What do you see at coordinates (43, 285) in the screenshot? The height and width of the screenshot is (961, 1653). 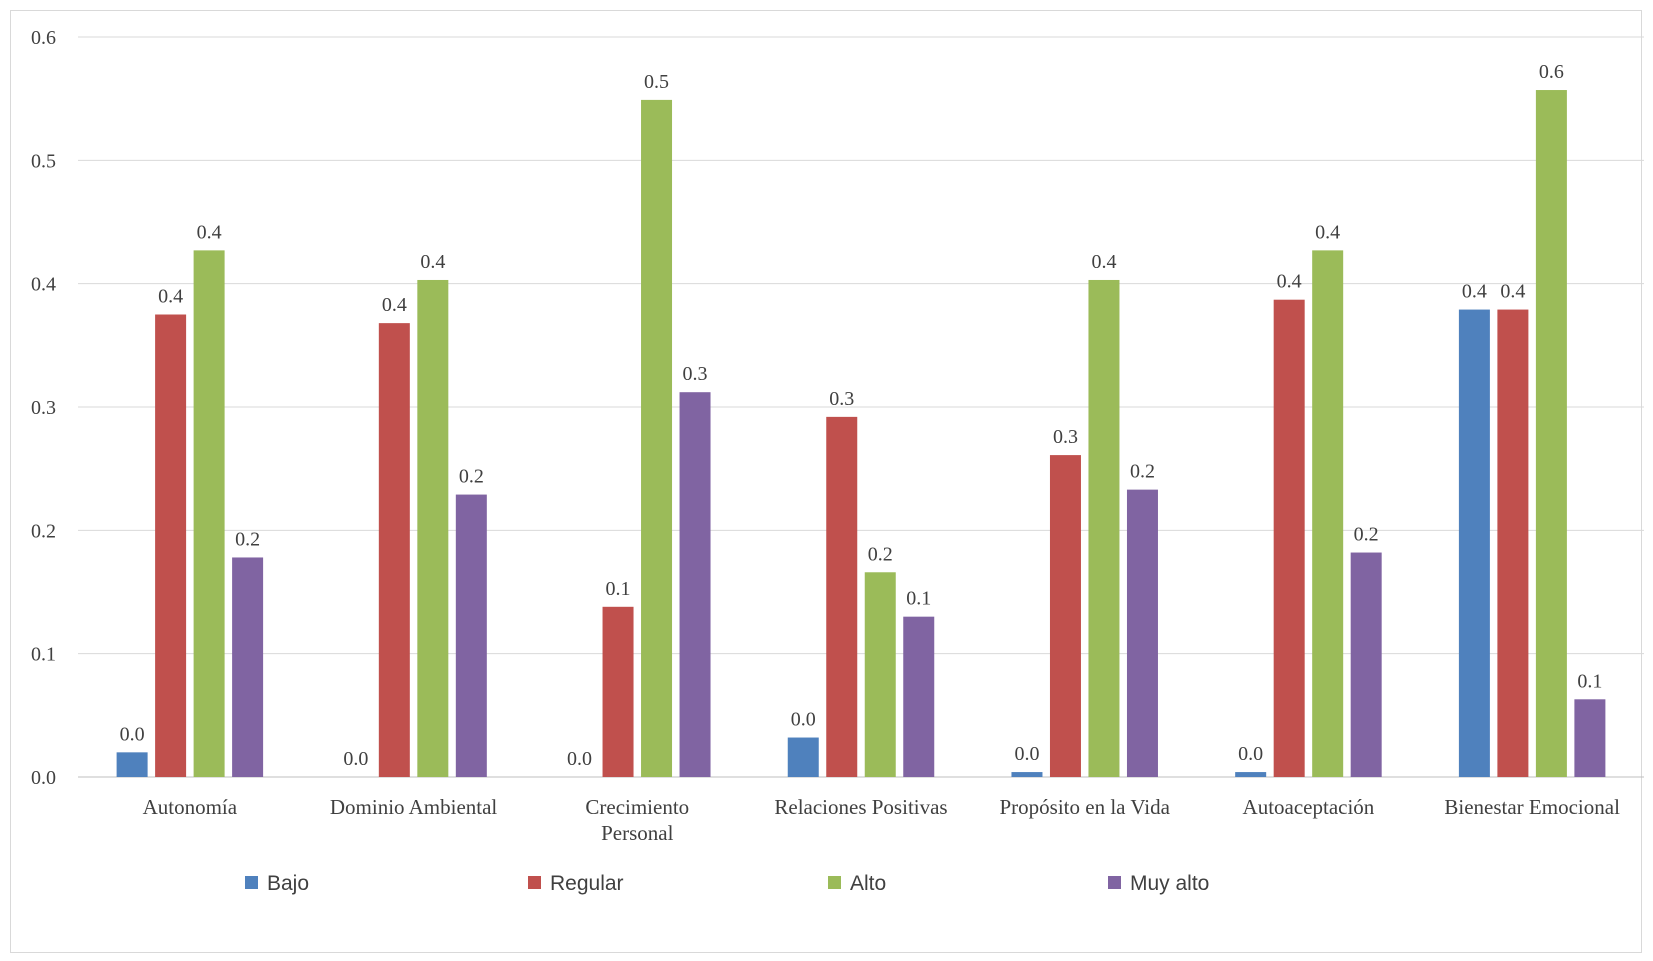 I see `y-tick-label: 0.4` at bounding box center [43, 285].